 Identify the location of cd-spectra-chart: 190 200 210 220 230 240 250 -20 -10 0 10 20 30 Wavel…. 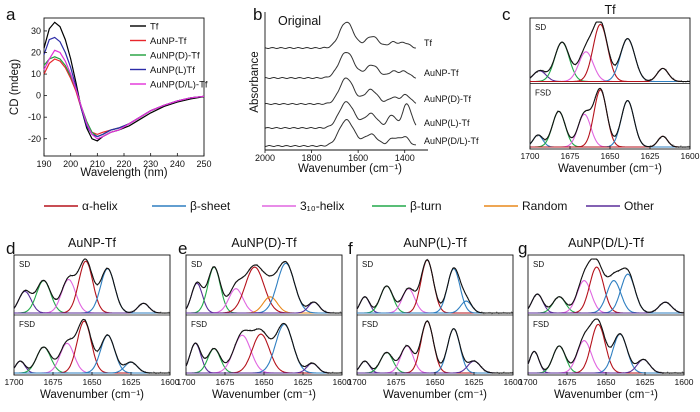
(110, 98).